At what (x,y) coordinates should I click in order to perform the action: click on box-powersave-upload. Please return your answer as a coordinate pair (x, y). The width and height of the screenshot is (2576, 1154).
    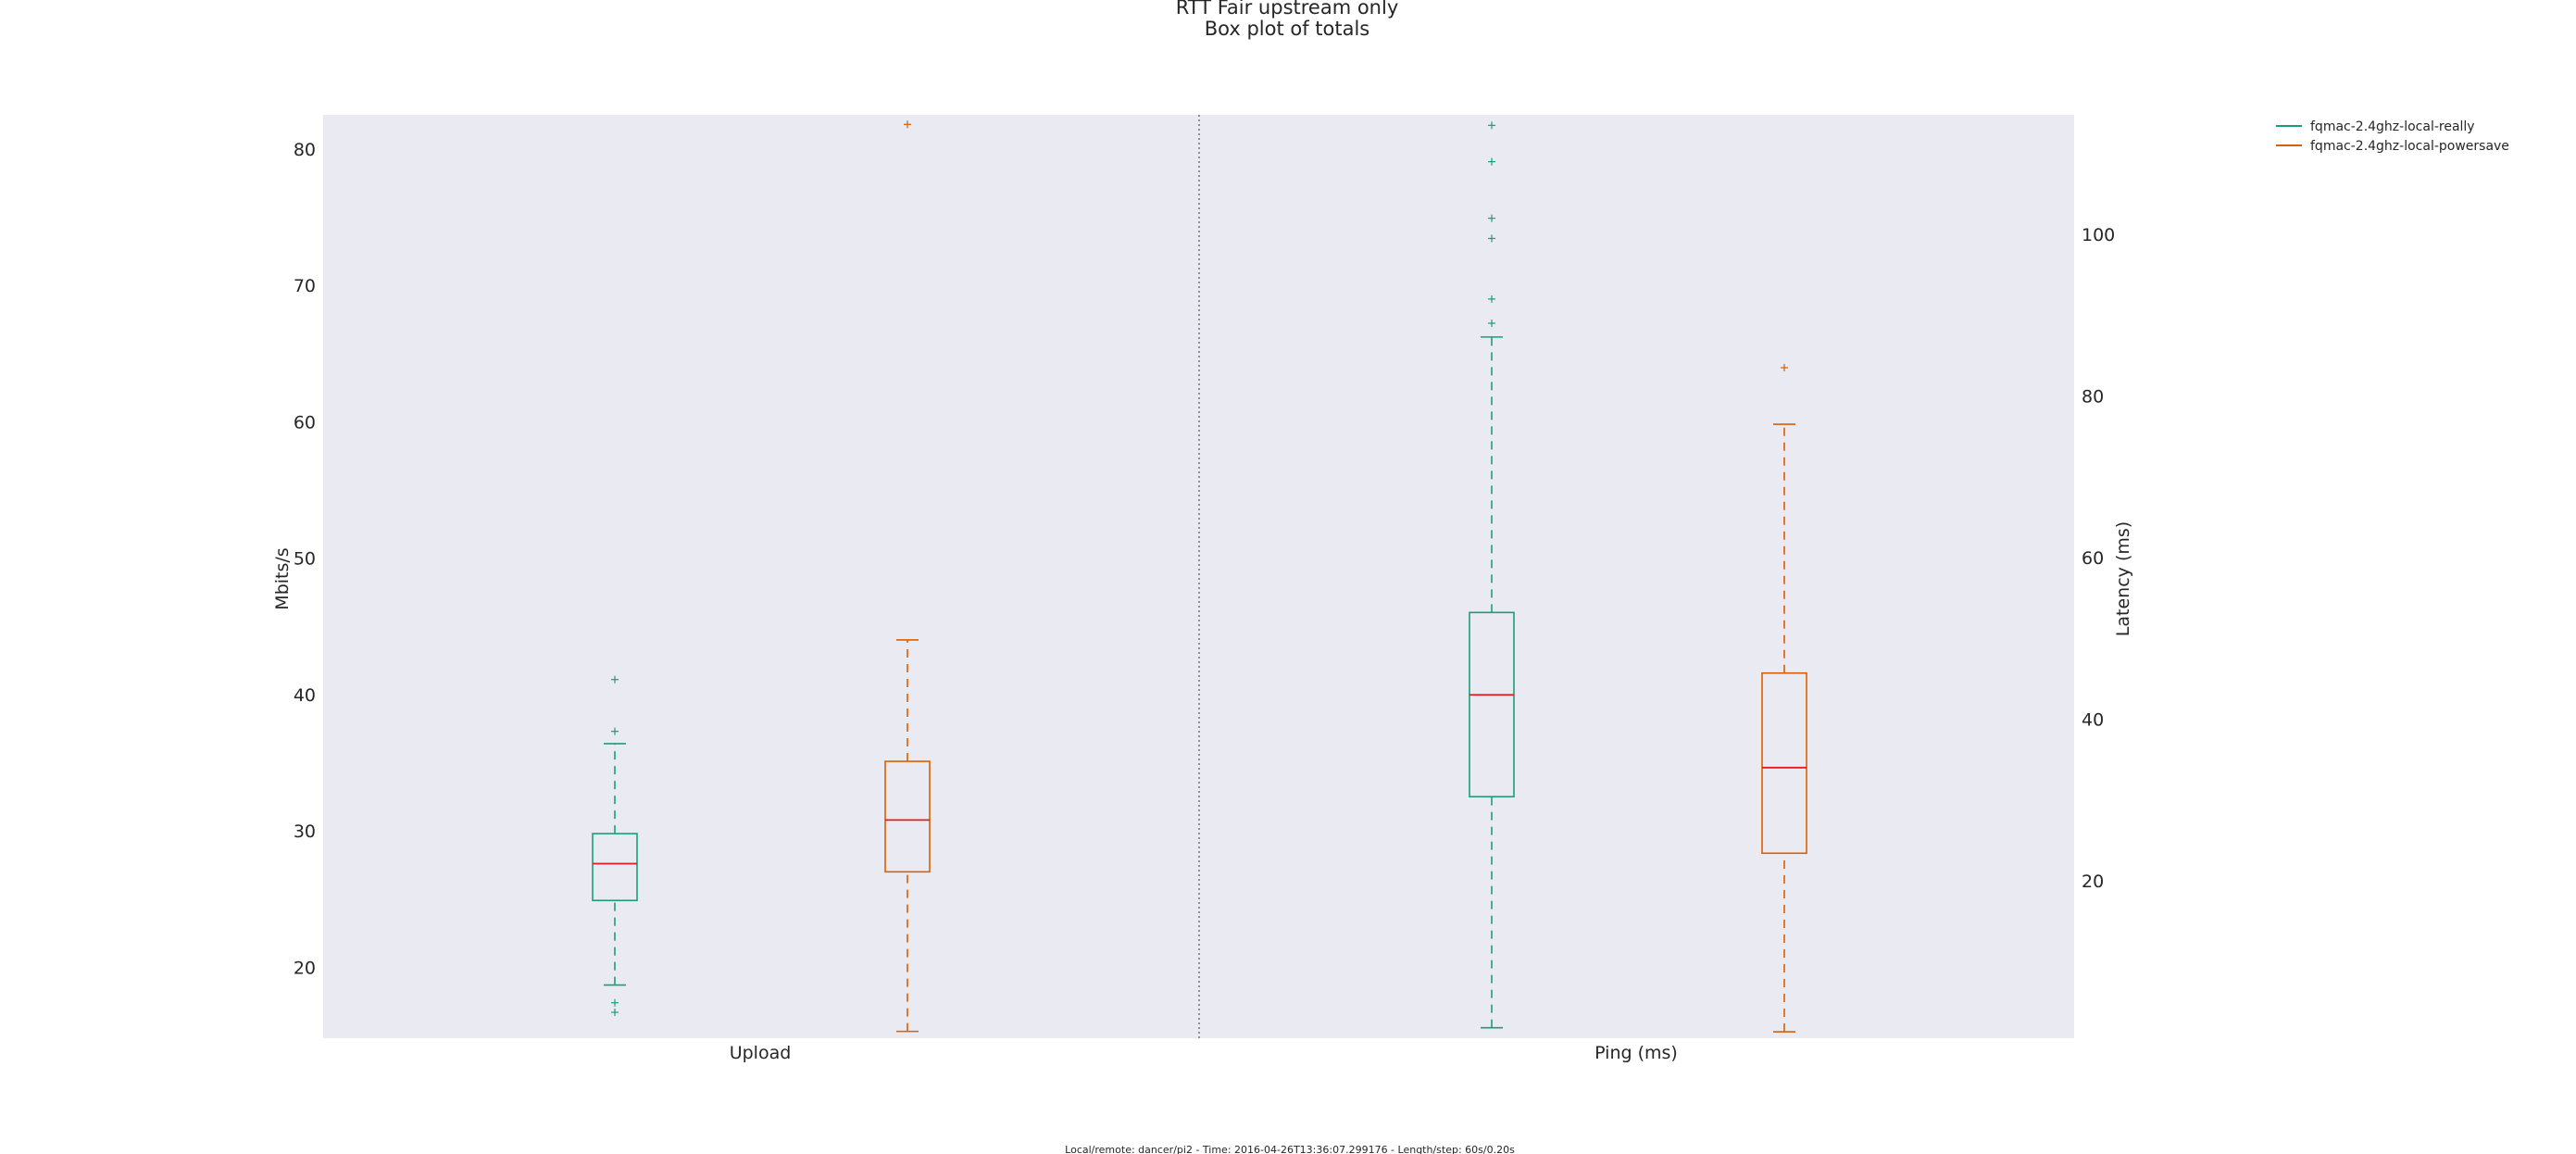
    Looking at the image, I should click on (908, 576).